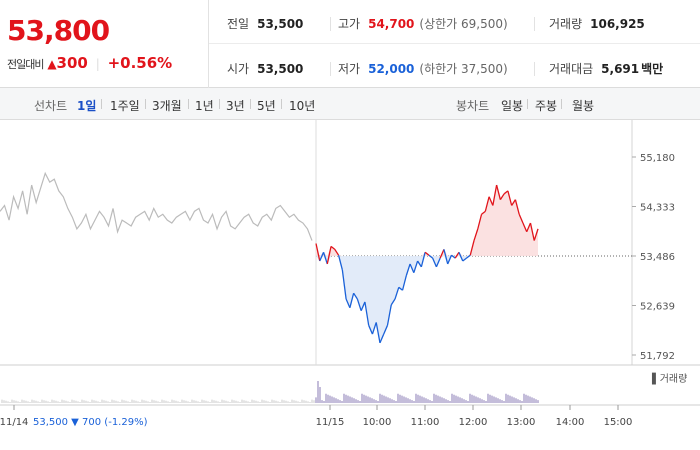  Describe the element at coordinates (89, 63) in the screenshot. I see `price-change: 전일대비 ▲300 | +0.56%` at that location.